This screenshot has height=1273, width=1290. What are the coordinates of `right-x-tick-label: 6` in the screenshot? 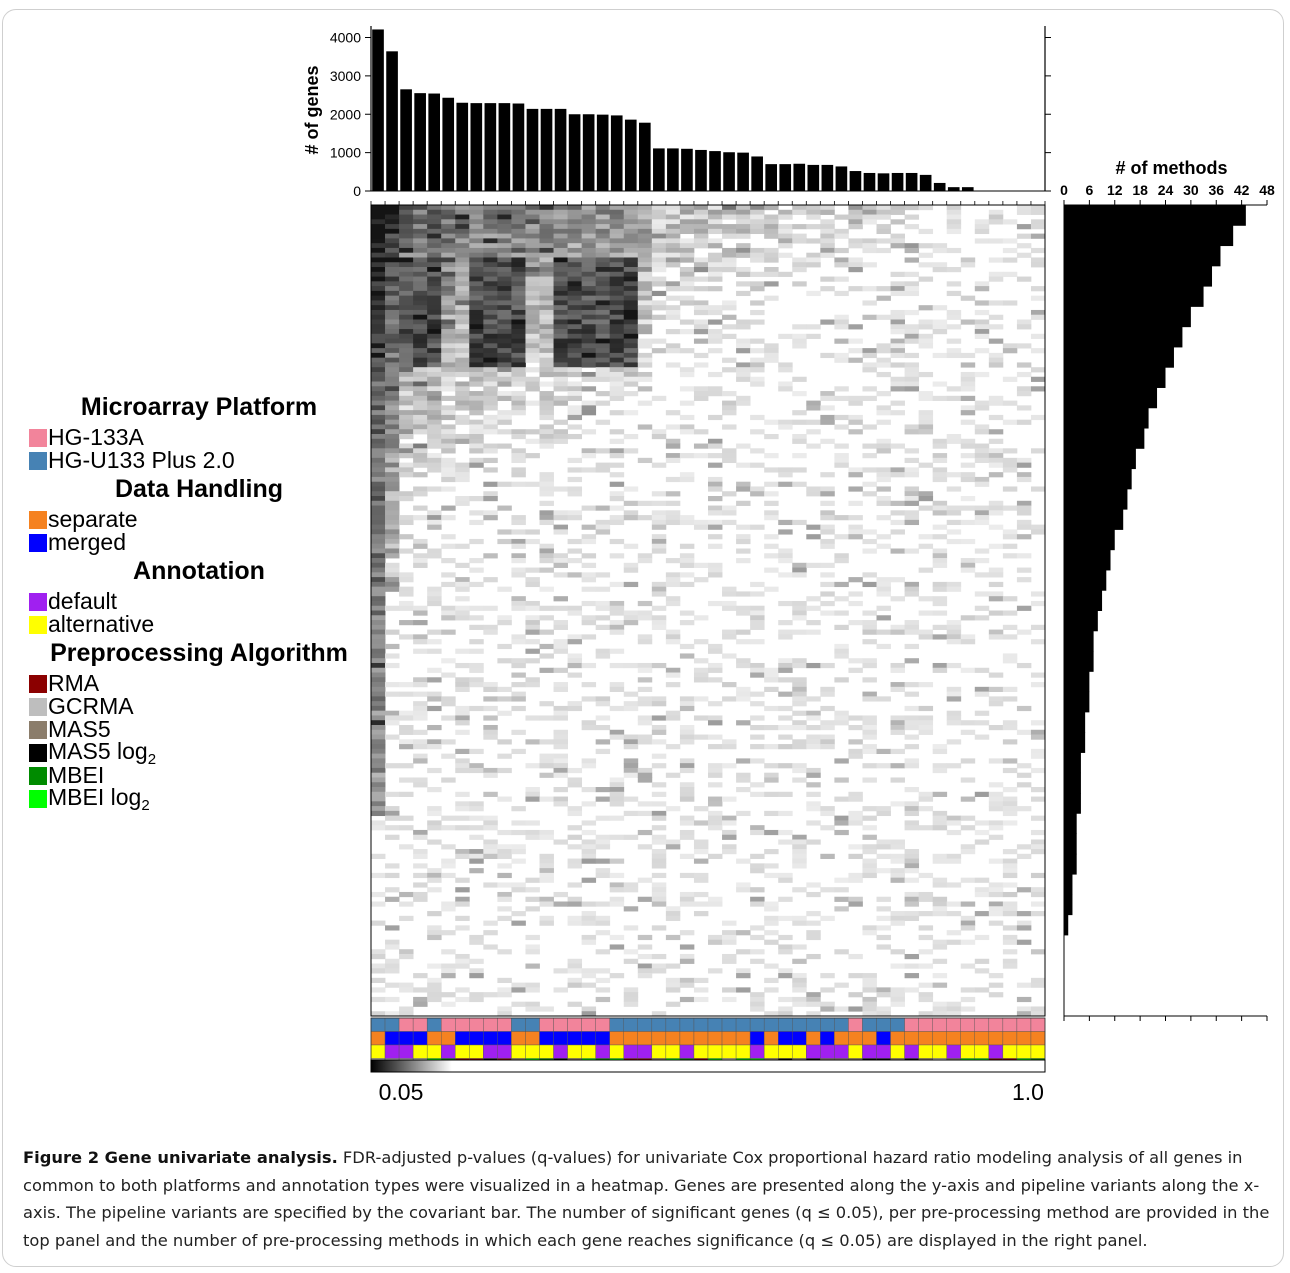 It's located at (1089, 190).